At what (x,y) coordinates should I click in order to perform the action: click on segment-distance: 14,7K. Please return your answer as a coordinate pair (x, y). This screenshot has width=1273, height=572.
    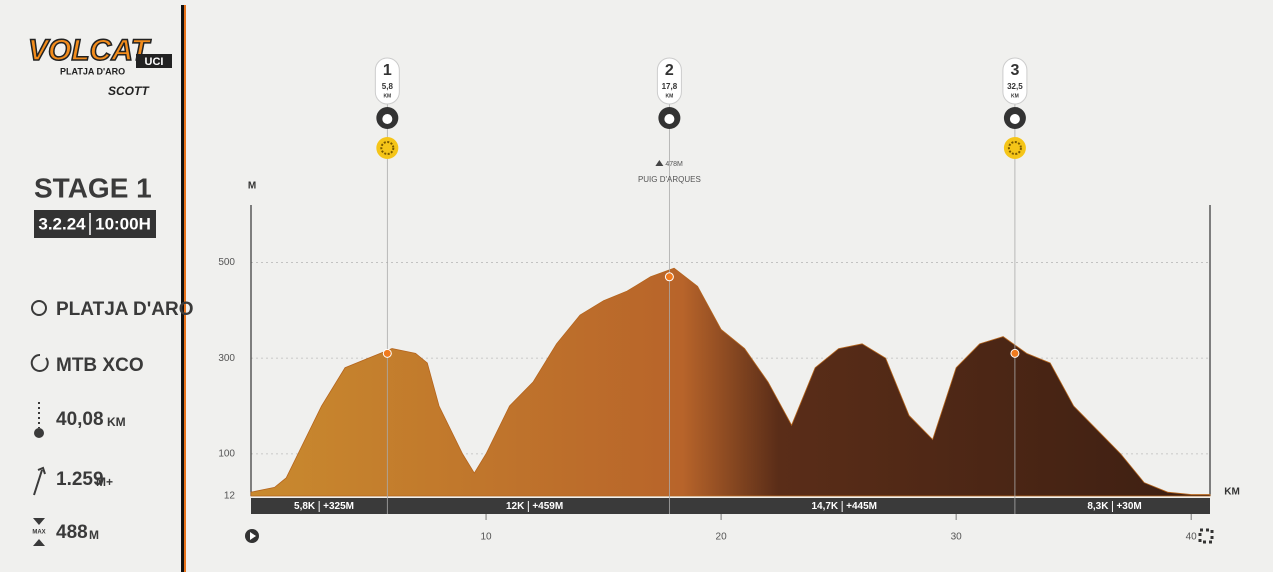
    Looking at the image, I should click on (824, 506).